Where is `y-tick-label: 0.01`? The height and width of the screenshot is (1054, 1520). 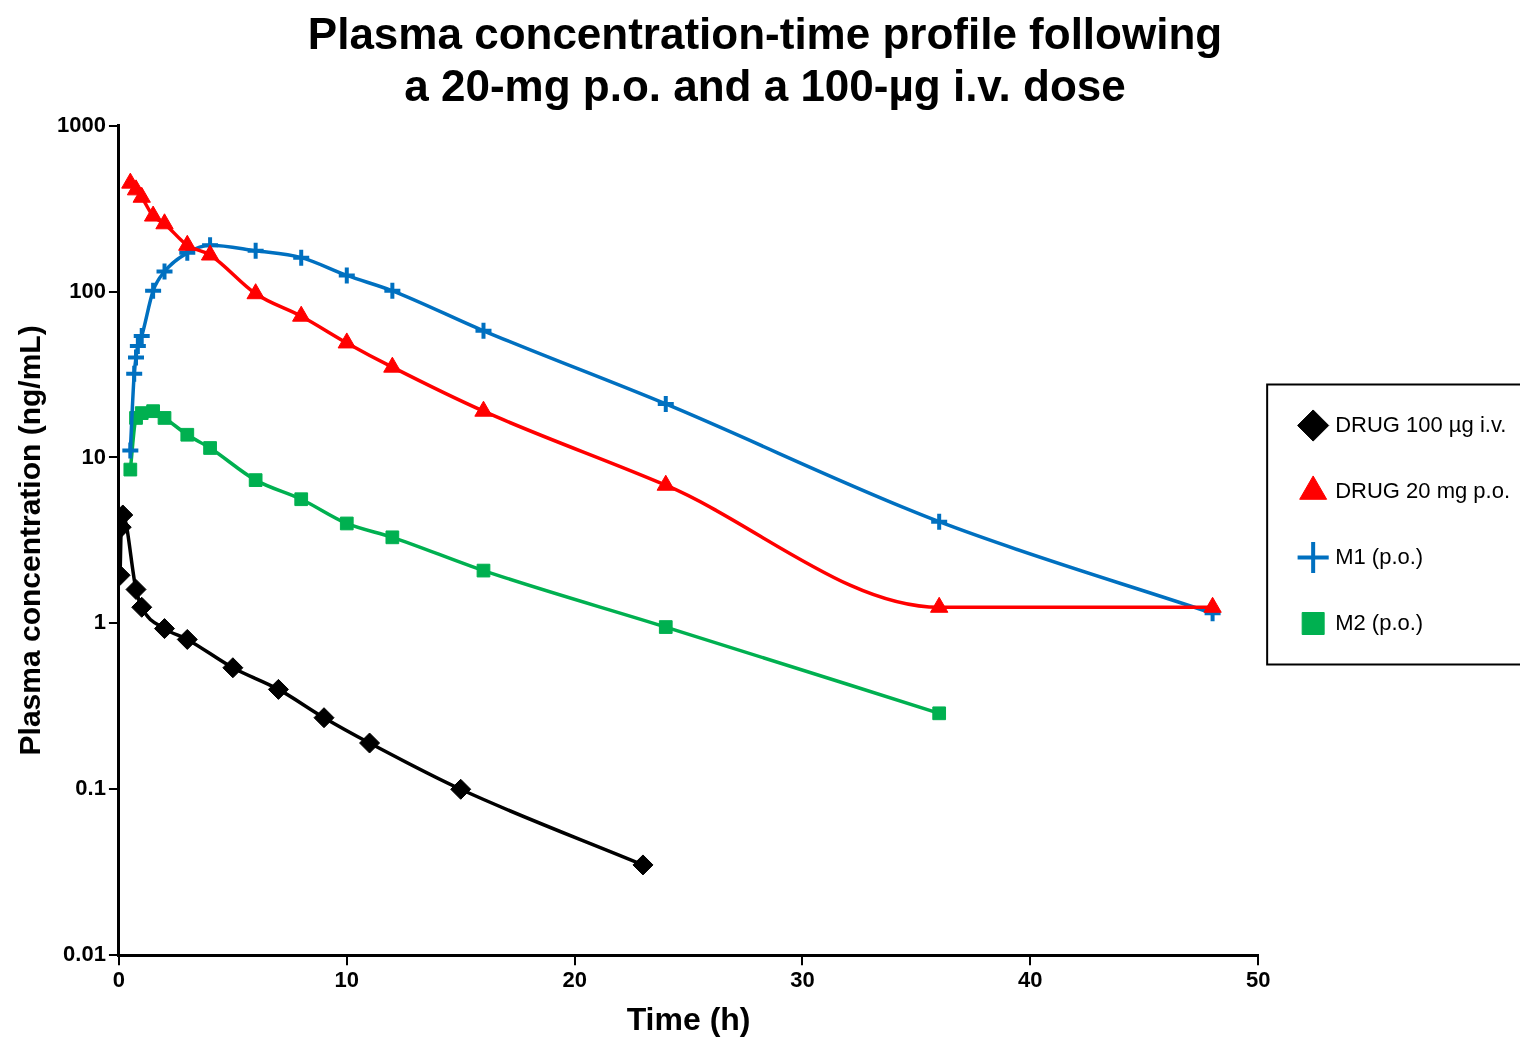
y-tick-label: 0.01 is located at coordinates (84, 954).